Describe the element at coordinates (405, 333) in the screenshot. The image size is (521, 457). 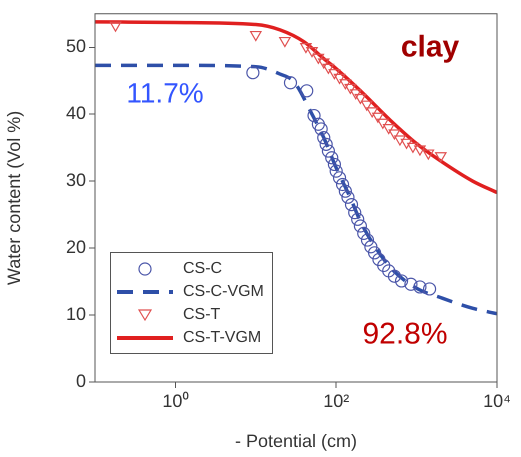
I see `annotation: 92.8%` at that location.